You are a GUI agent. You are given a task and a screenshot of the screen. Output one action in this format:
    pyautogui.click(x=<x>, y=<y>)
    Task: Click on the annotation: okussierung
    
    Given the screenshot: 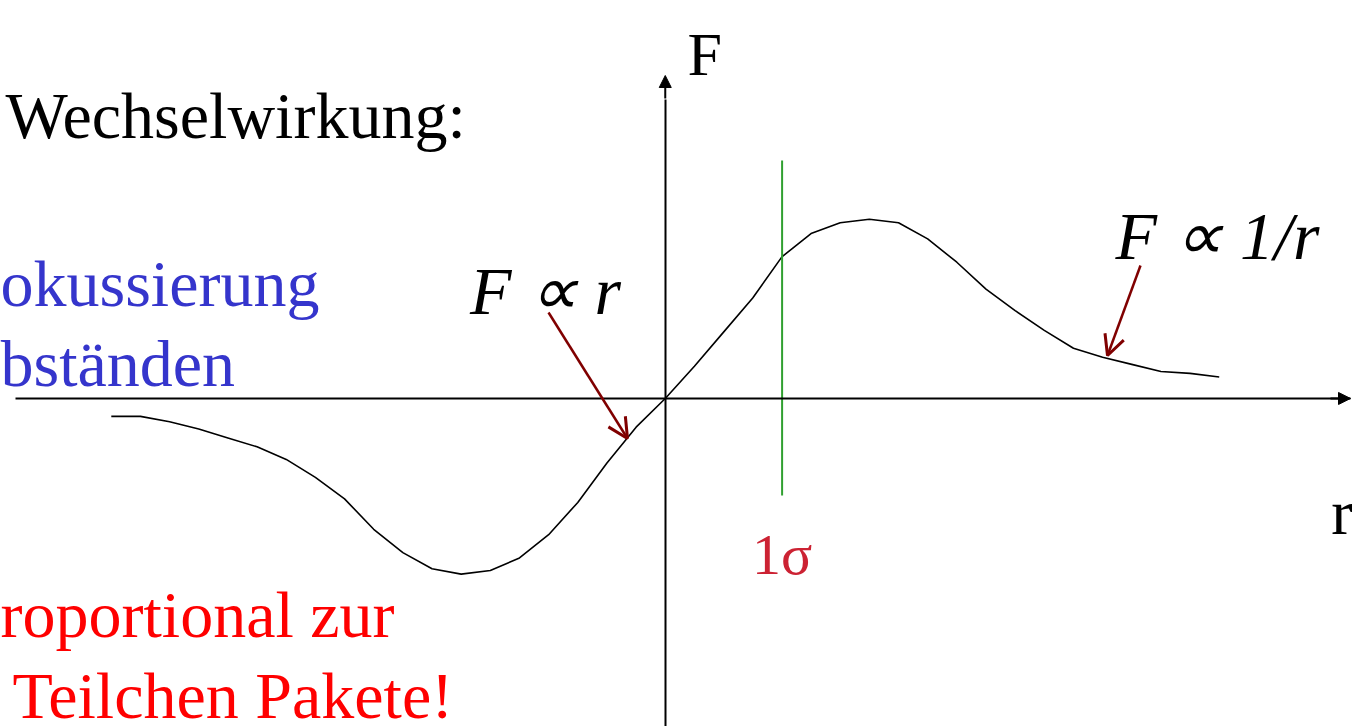 What is the action you would take?
    pyautogui.click(x=160, y=283)
    